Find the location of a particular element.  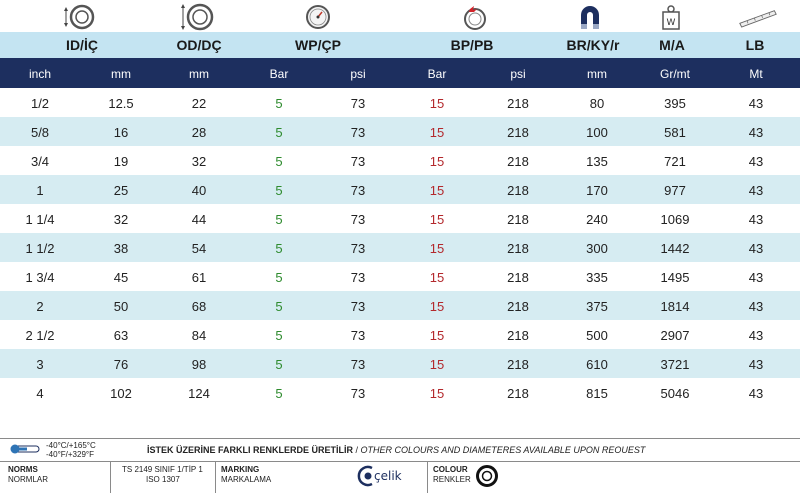

cell-br-mm: 170 is located at coordinates (597, 190).